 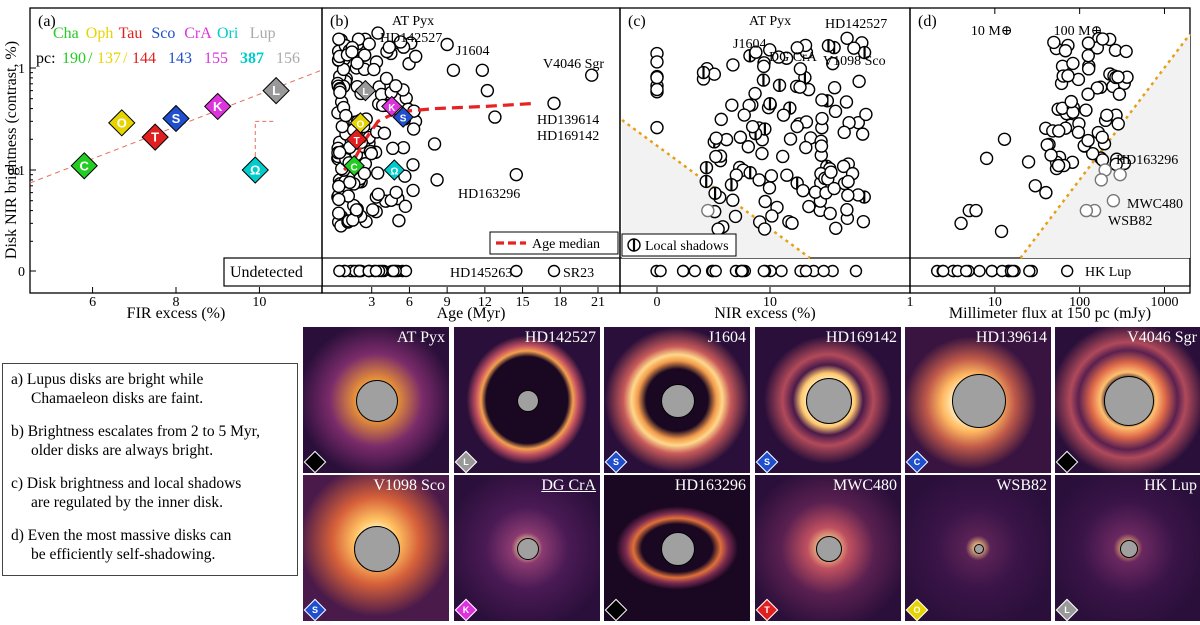 What do you see at coordinates (1164, 302) in the screenshot?
I see `panel-d-xtick-label-3: 1000` at bounding box center [1164, 302].